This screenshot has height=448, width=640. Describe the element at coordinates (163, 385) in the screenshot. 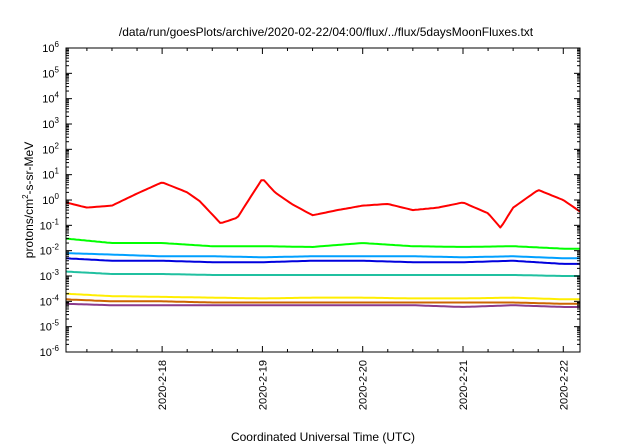

I see `x-tick-label: 2020-2-18` at that location.